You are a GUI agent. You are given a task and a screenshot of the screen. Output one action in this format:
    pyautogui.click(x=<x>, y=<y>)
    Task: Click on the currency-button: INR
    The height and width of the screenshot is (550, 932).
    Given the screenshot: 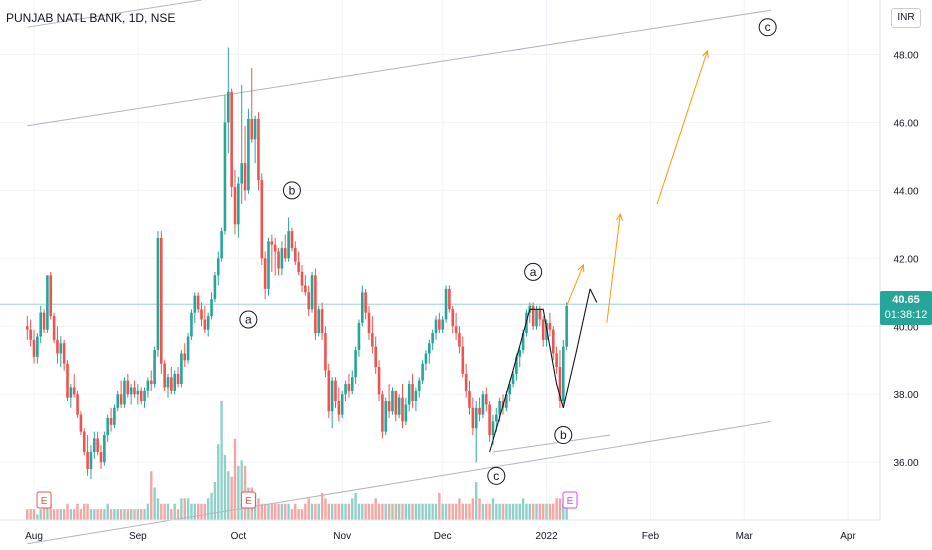 What is the action you would take?
    pyautogui.click(x=906, y=18)
    